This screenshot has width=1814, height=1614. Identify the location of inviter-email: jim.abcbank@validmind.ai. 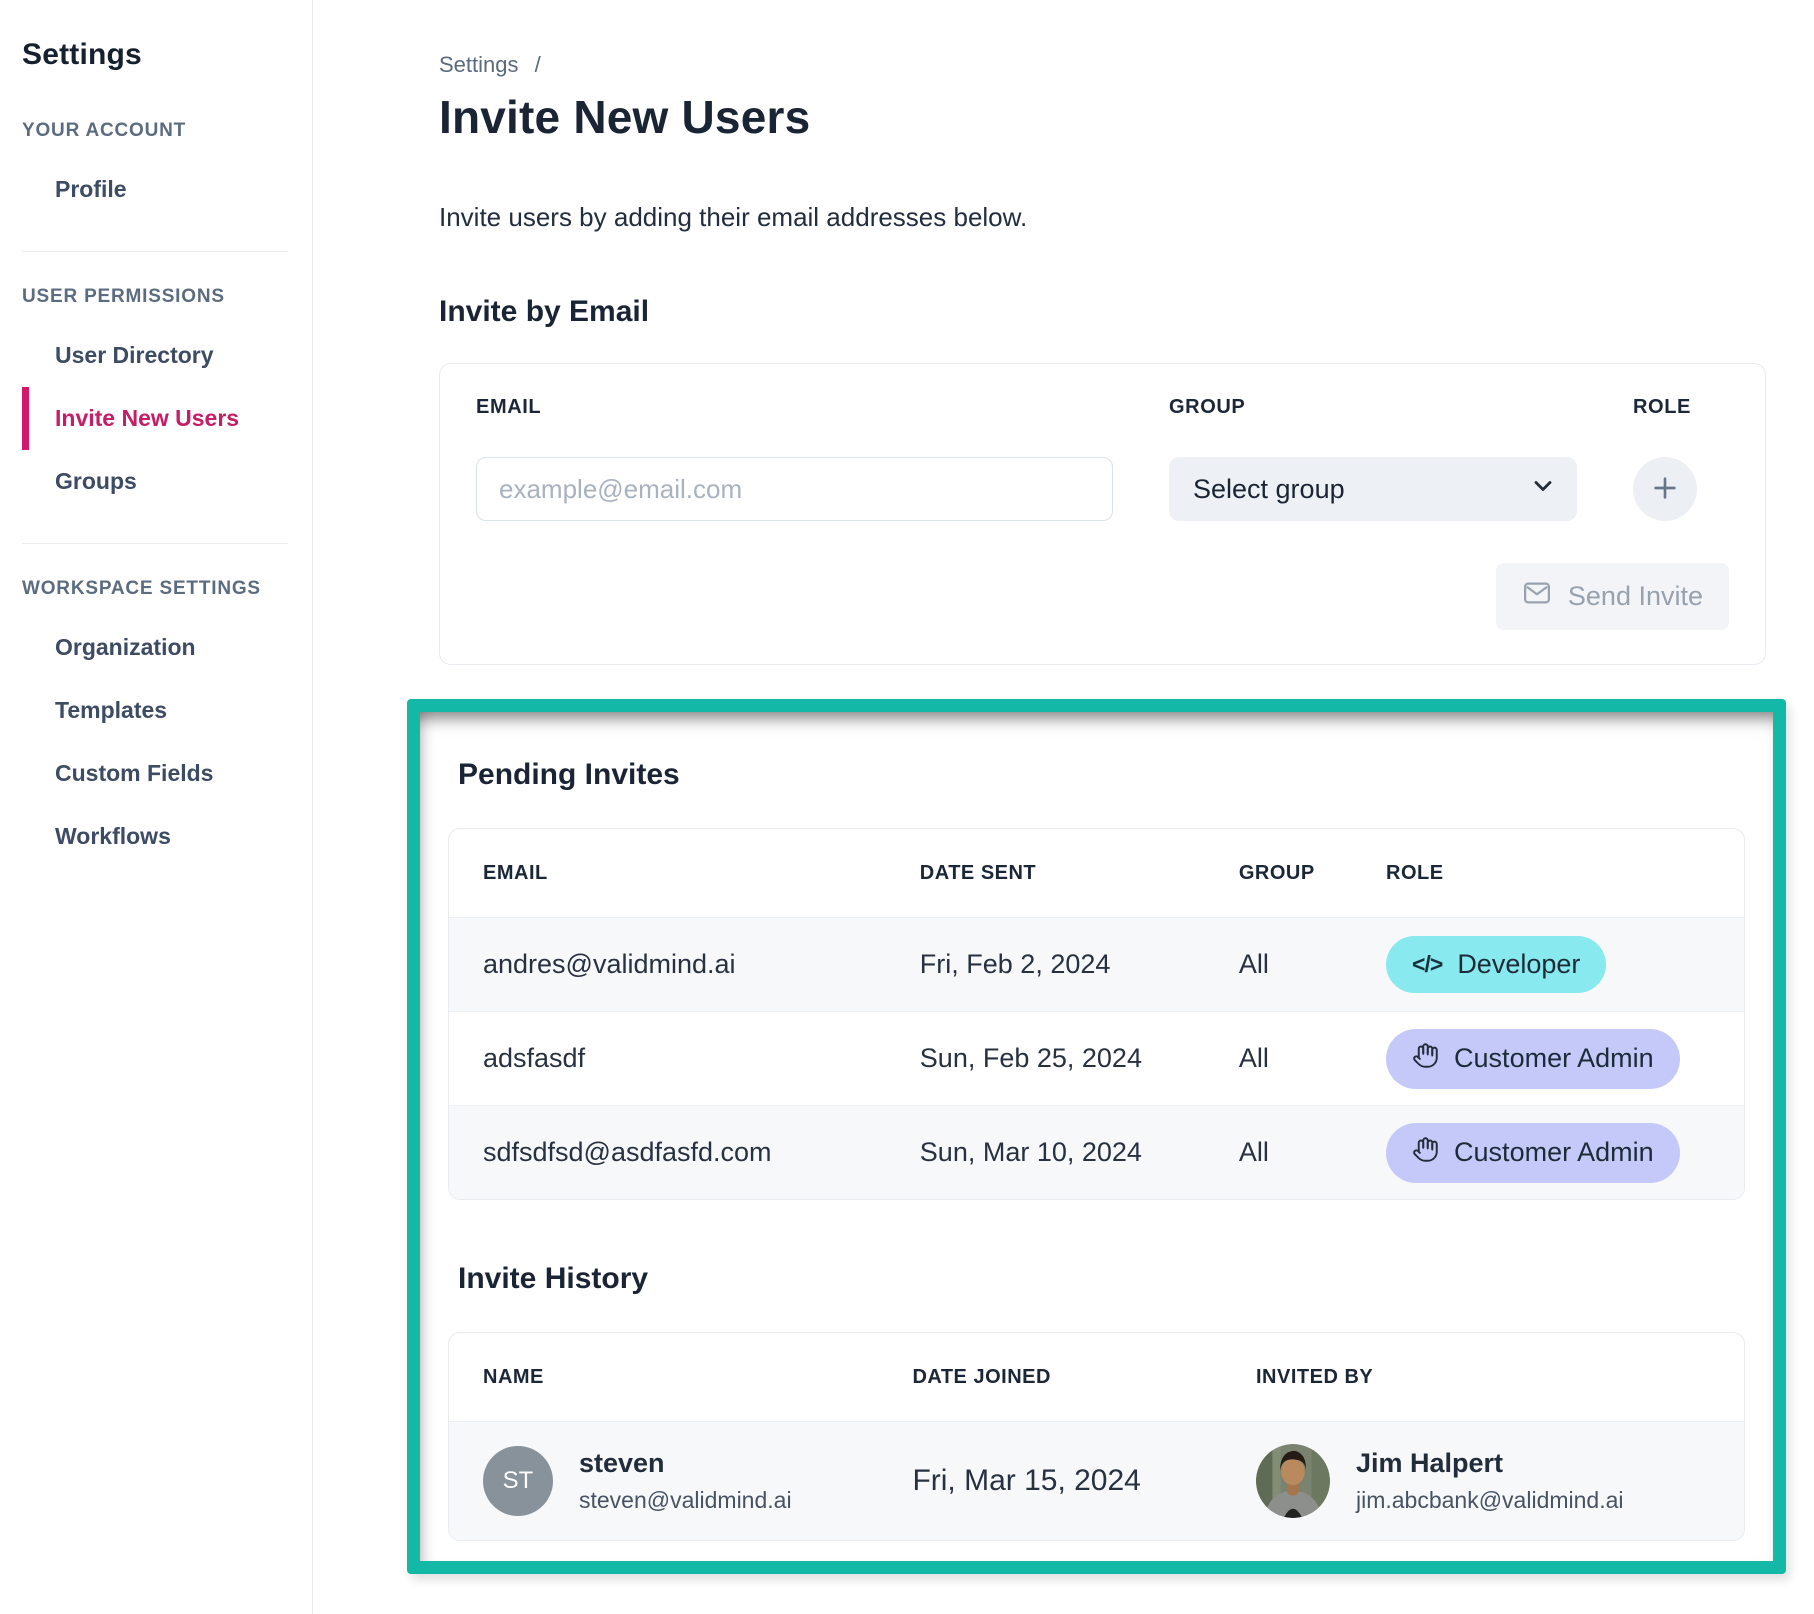
(1489, 1500).